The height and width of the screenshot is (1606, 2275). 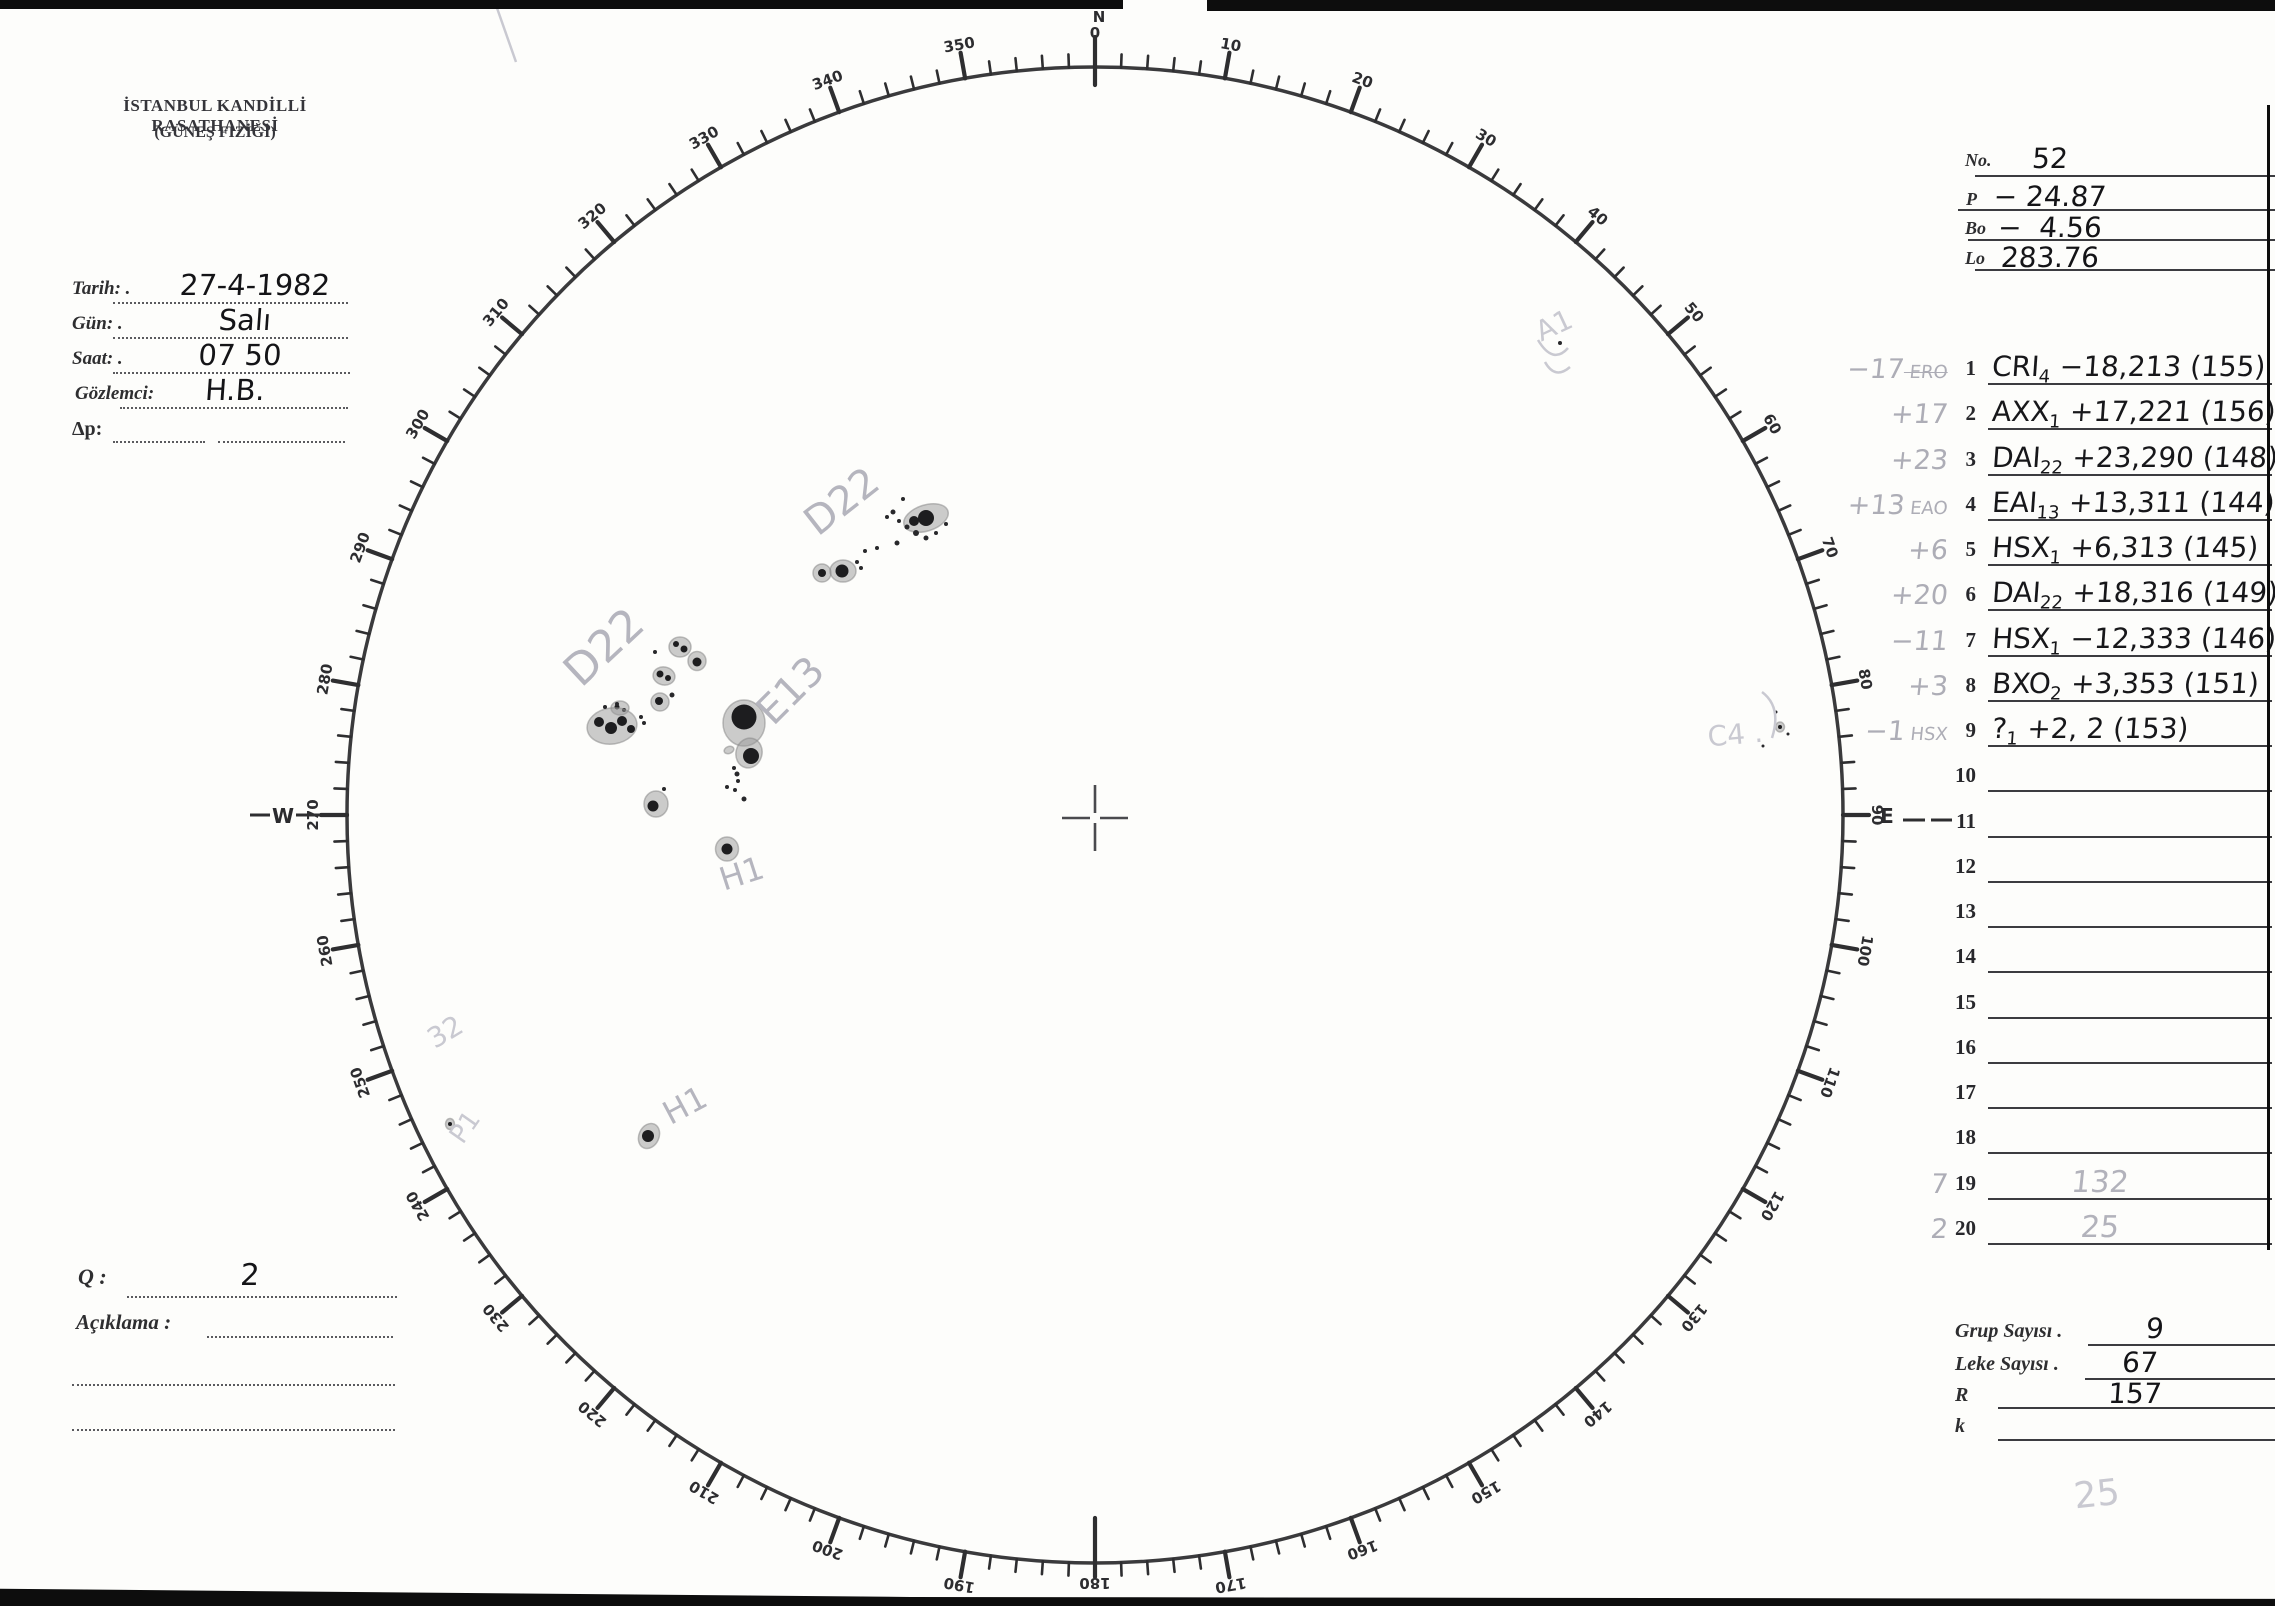 I want to click on group-row-number: 7, so click(x=1971, y=639).